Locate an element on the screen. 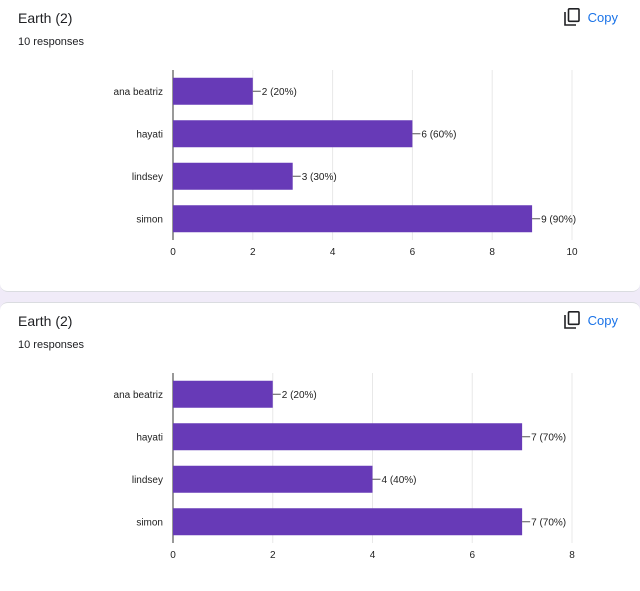  x-tick-label: 10 is located at coordinates (572, 252).